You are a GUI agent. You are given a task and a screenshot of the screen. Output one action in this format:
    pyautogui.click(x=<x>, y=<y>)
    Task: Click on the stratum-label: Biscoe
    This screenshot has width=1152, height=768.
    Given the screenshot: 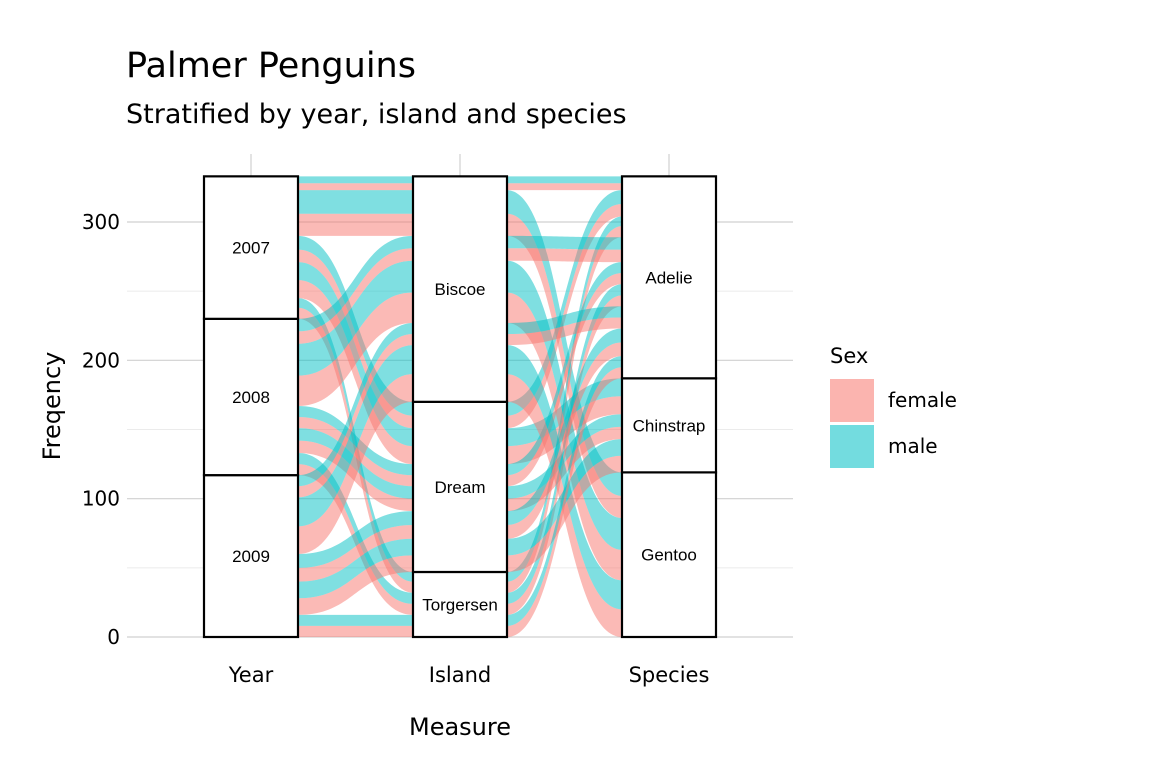 What is the action you would take?
    pyautogui.click(x=459, y=289)
    